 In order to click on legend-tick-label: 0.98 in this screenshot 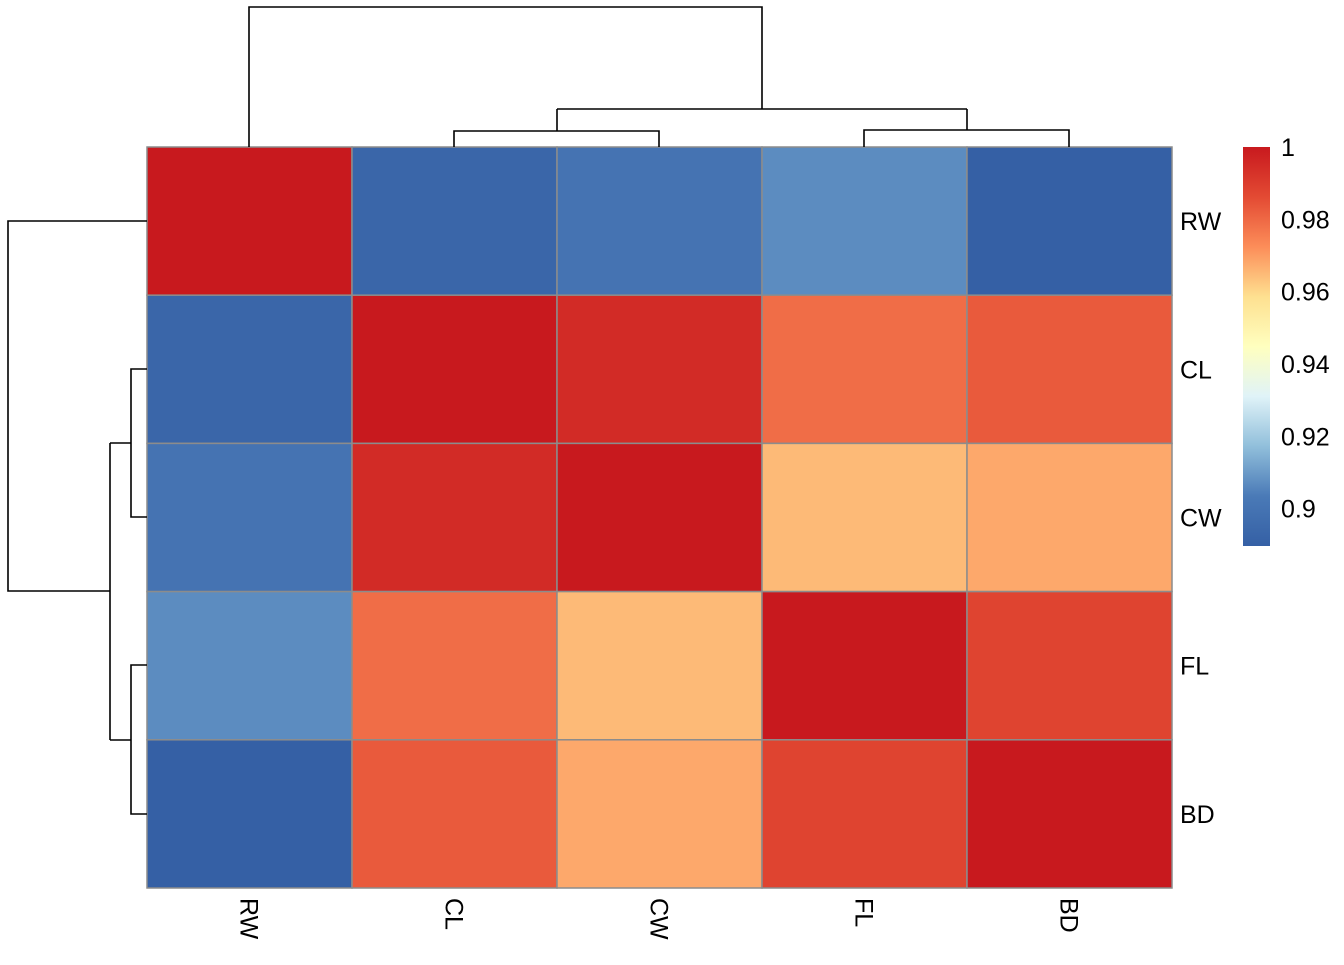, I will do `click(1305, 220)`.